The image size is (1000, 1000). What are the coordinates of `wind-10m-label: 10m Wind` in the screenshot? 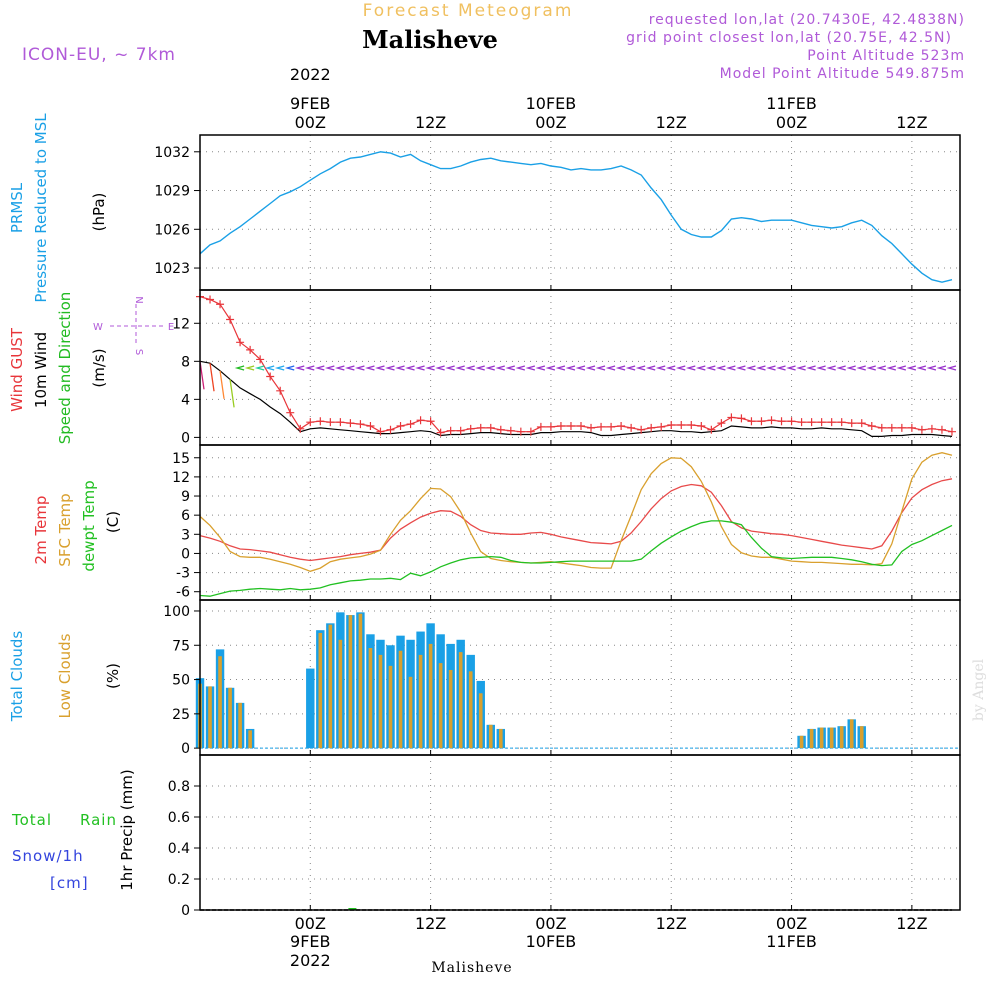 It's located at (41, 370).